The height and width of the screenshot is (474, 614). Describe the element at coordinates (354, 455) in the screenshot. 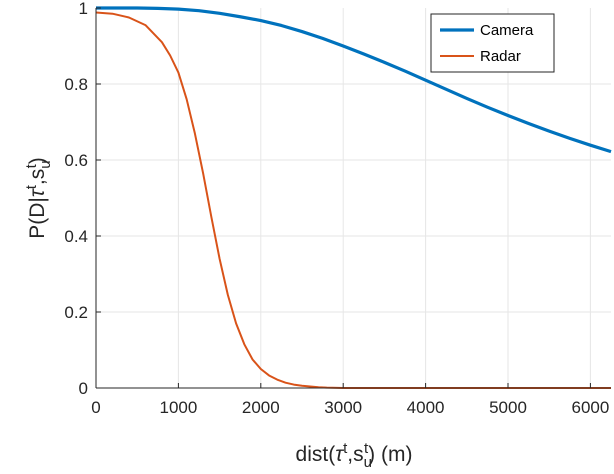

I see `x-axis-label: dist(τt,sut) (m)` at that location.